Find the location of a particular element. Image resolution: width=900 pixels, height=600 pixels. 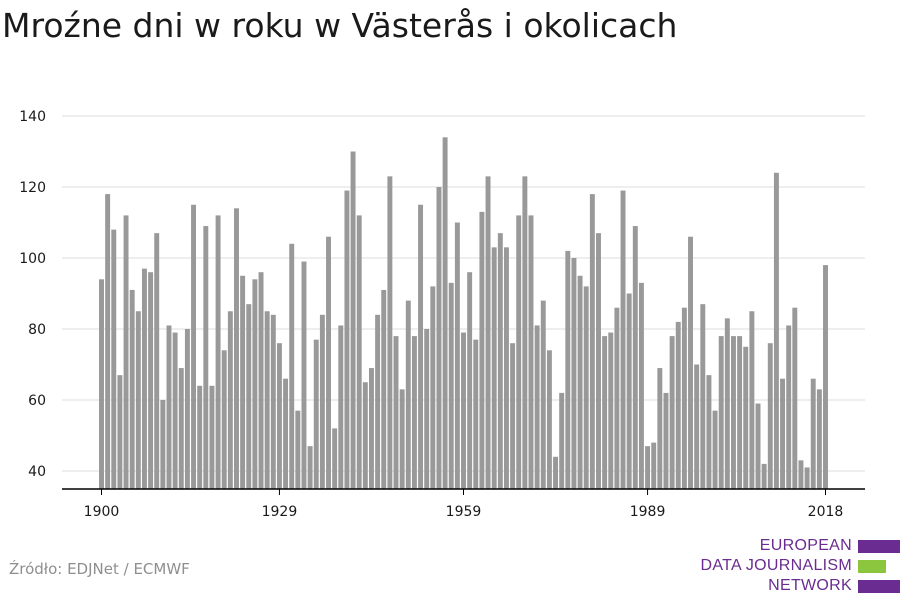

bar-1912 is located at coordinates (175, 410).